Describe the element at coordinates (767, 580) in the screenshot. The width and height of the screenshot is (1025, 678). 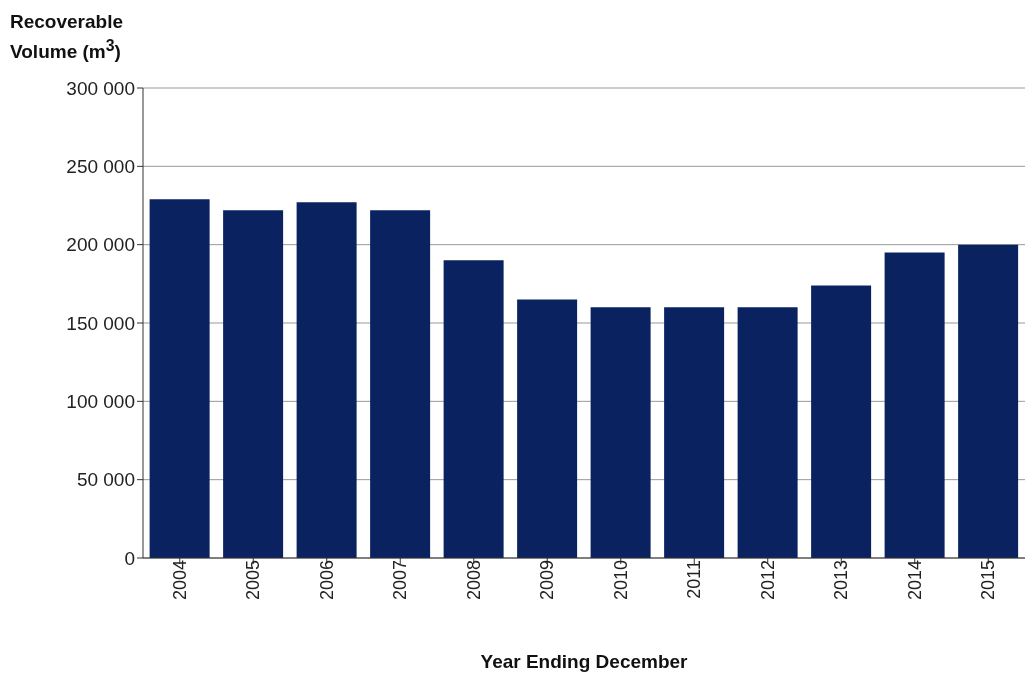
I see `x-tick-label: 2012` at that location.